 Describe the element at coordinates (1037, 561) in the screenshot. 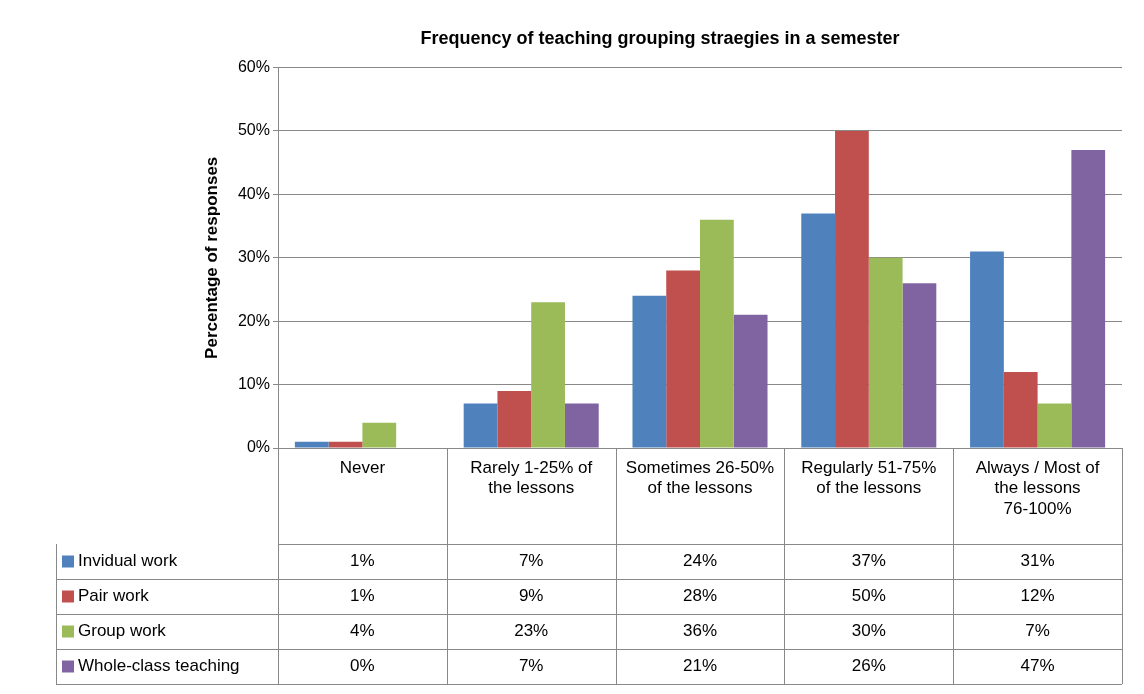

I see `data-label: 31%` at that location.